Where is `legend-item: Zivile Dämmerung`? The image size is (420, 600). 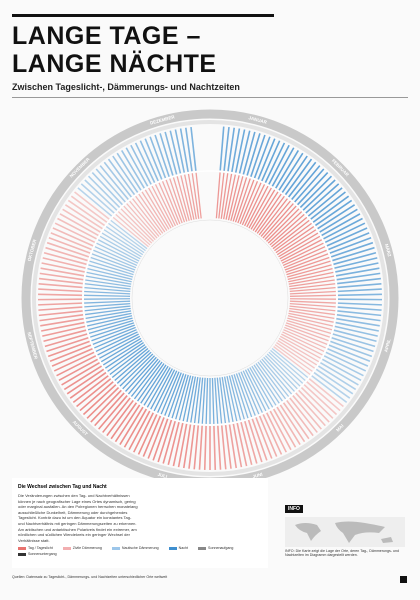
legend-item: Zivile Dämmerung is located at coordinates (82, 548).